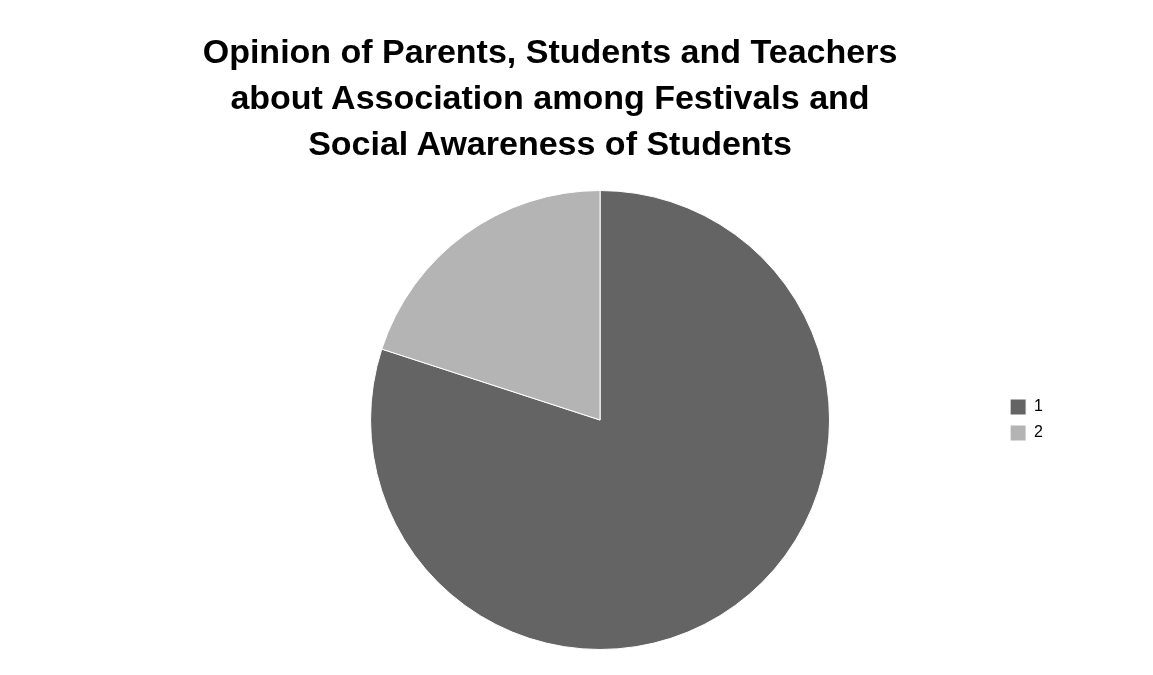 This screenshot has width=1153, height=675. What do you see at coordinates (1039, 432) in the screenshot?
I see `legend-label: 2` at bounding box center [1039, 432].